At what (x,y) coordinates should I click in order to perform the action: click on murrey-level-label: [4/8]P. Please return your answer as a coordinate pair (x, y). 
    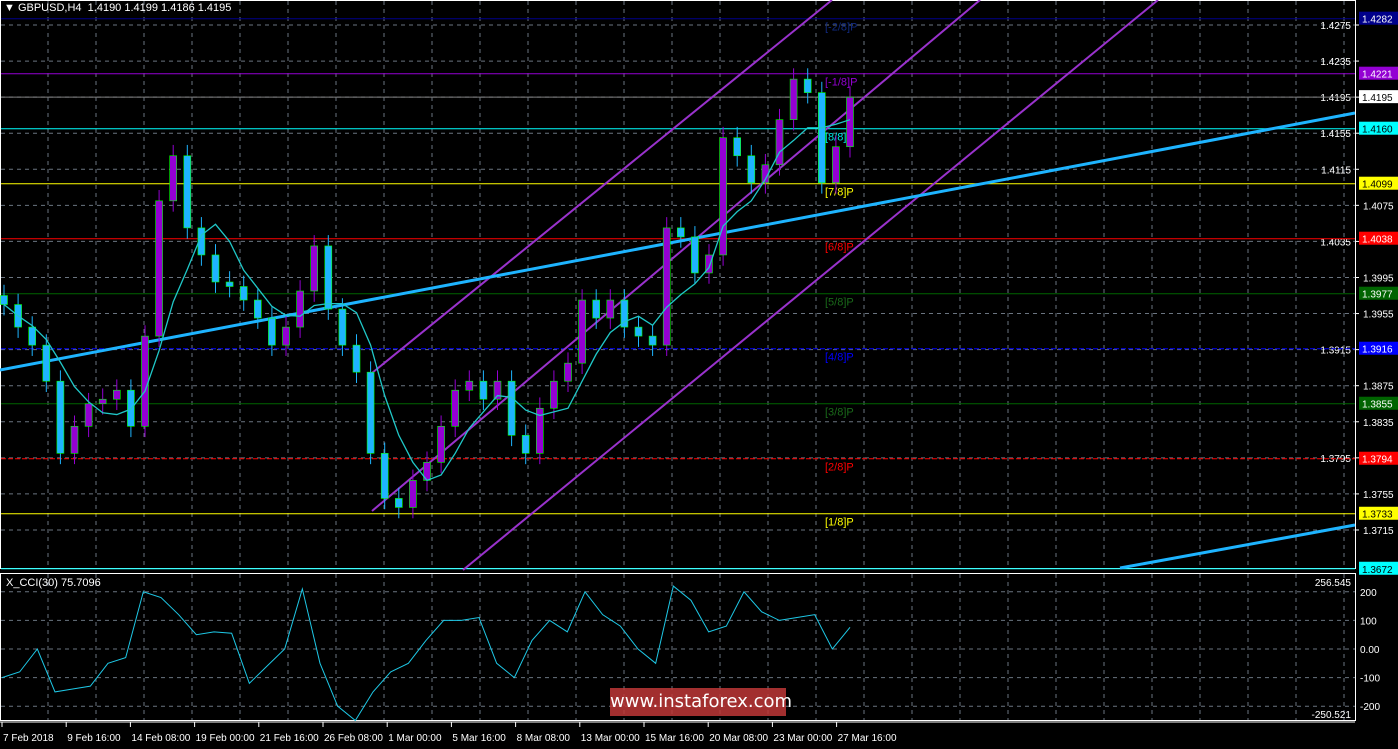
    Looking at the image, I should click on (839, 358).